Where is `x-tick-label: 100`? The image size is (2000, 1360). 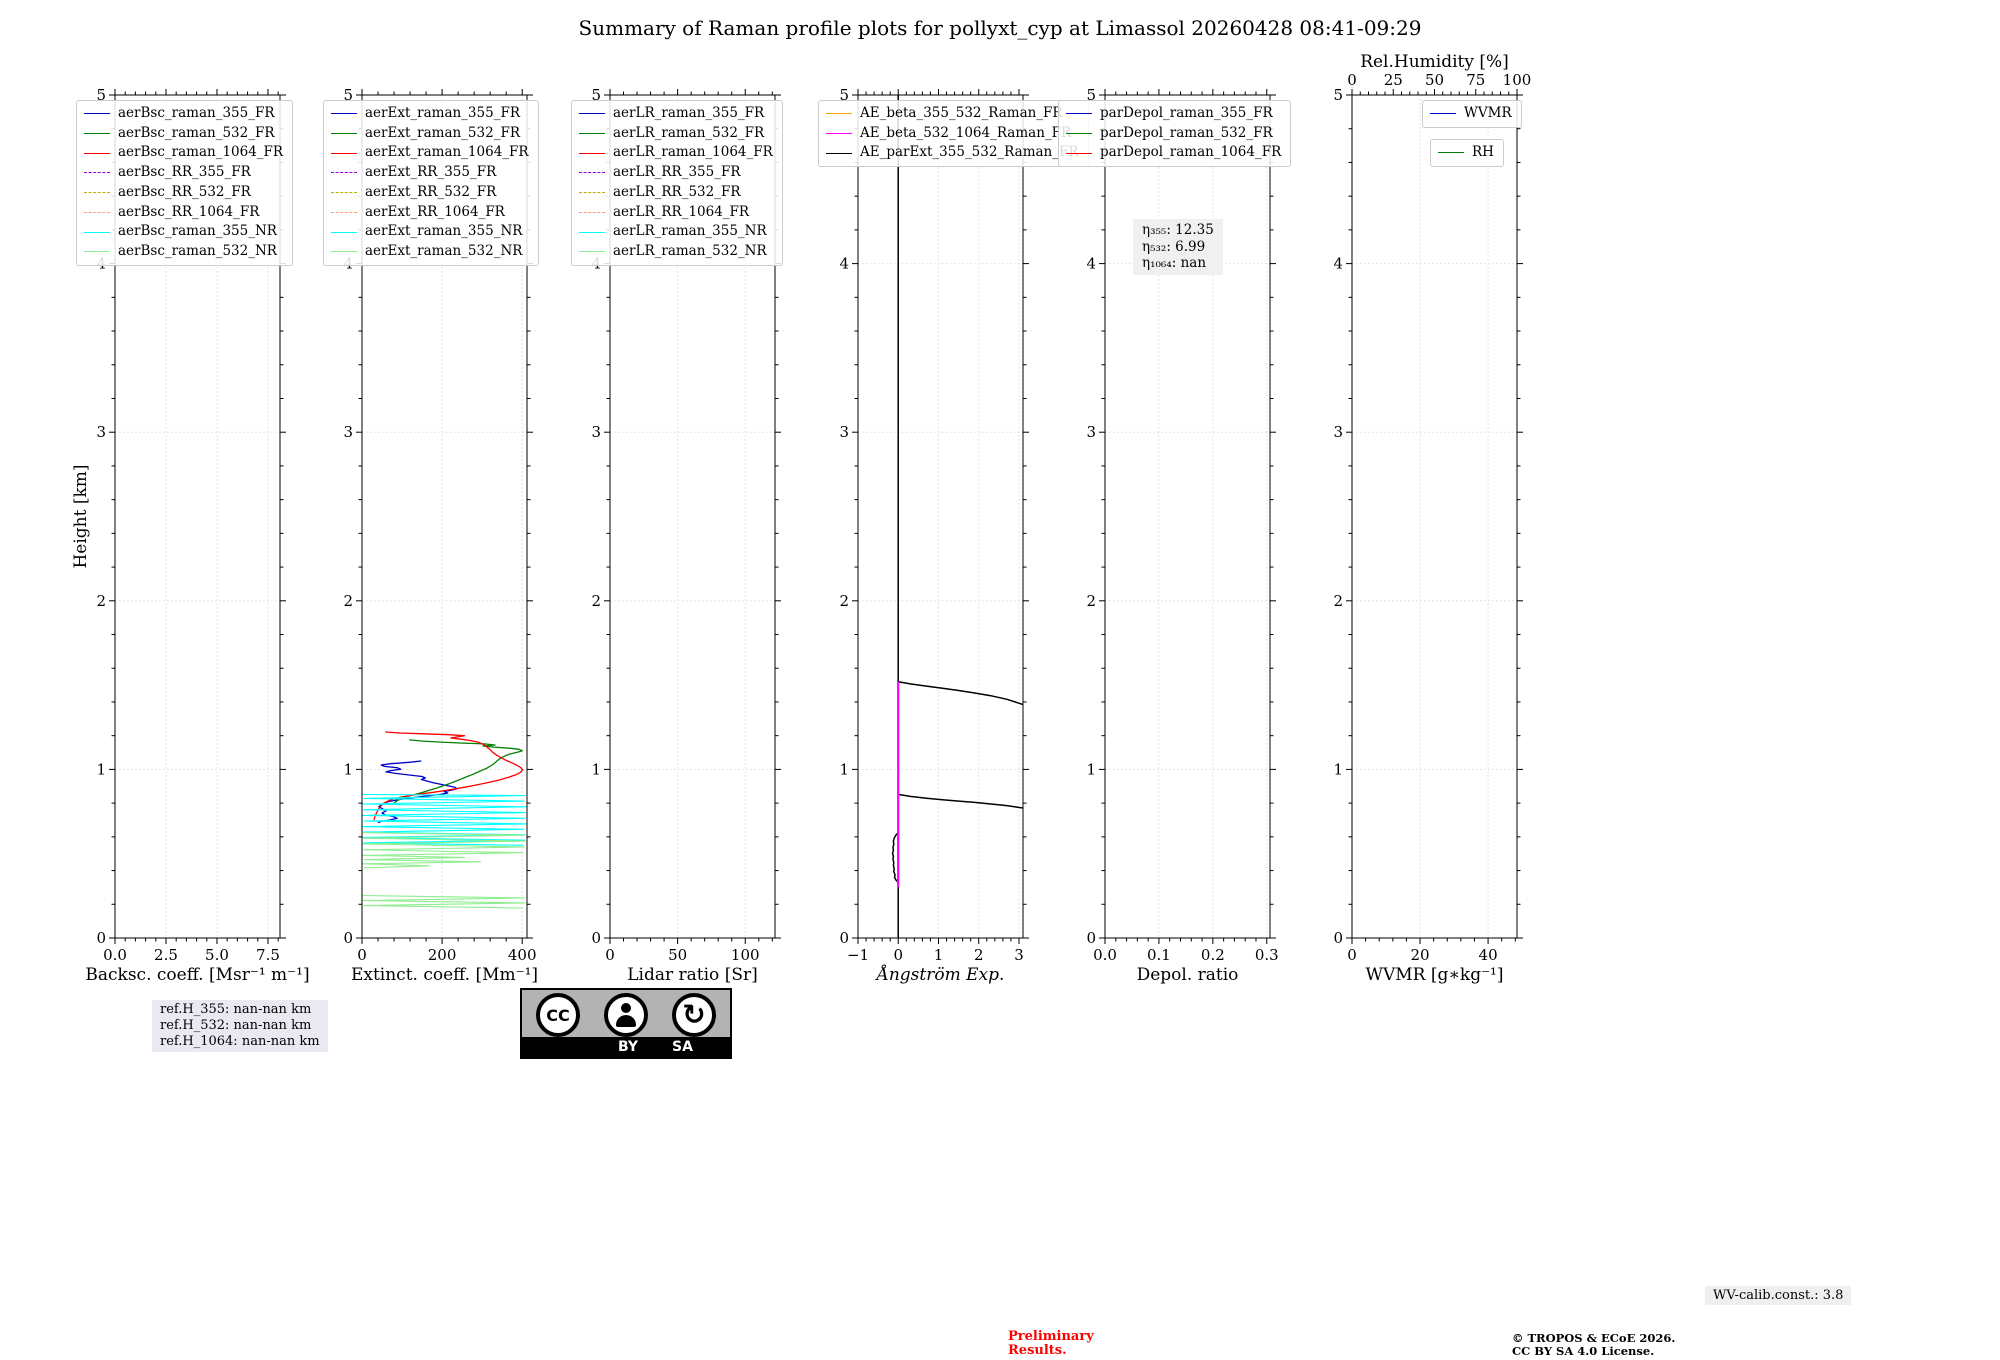
x-tick-label: 100 is located at coordinates (745, 955).